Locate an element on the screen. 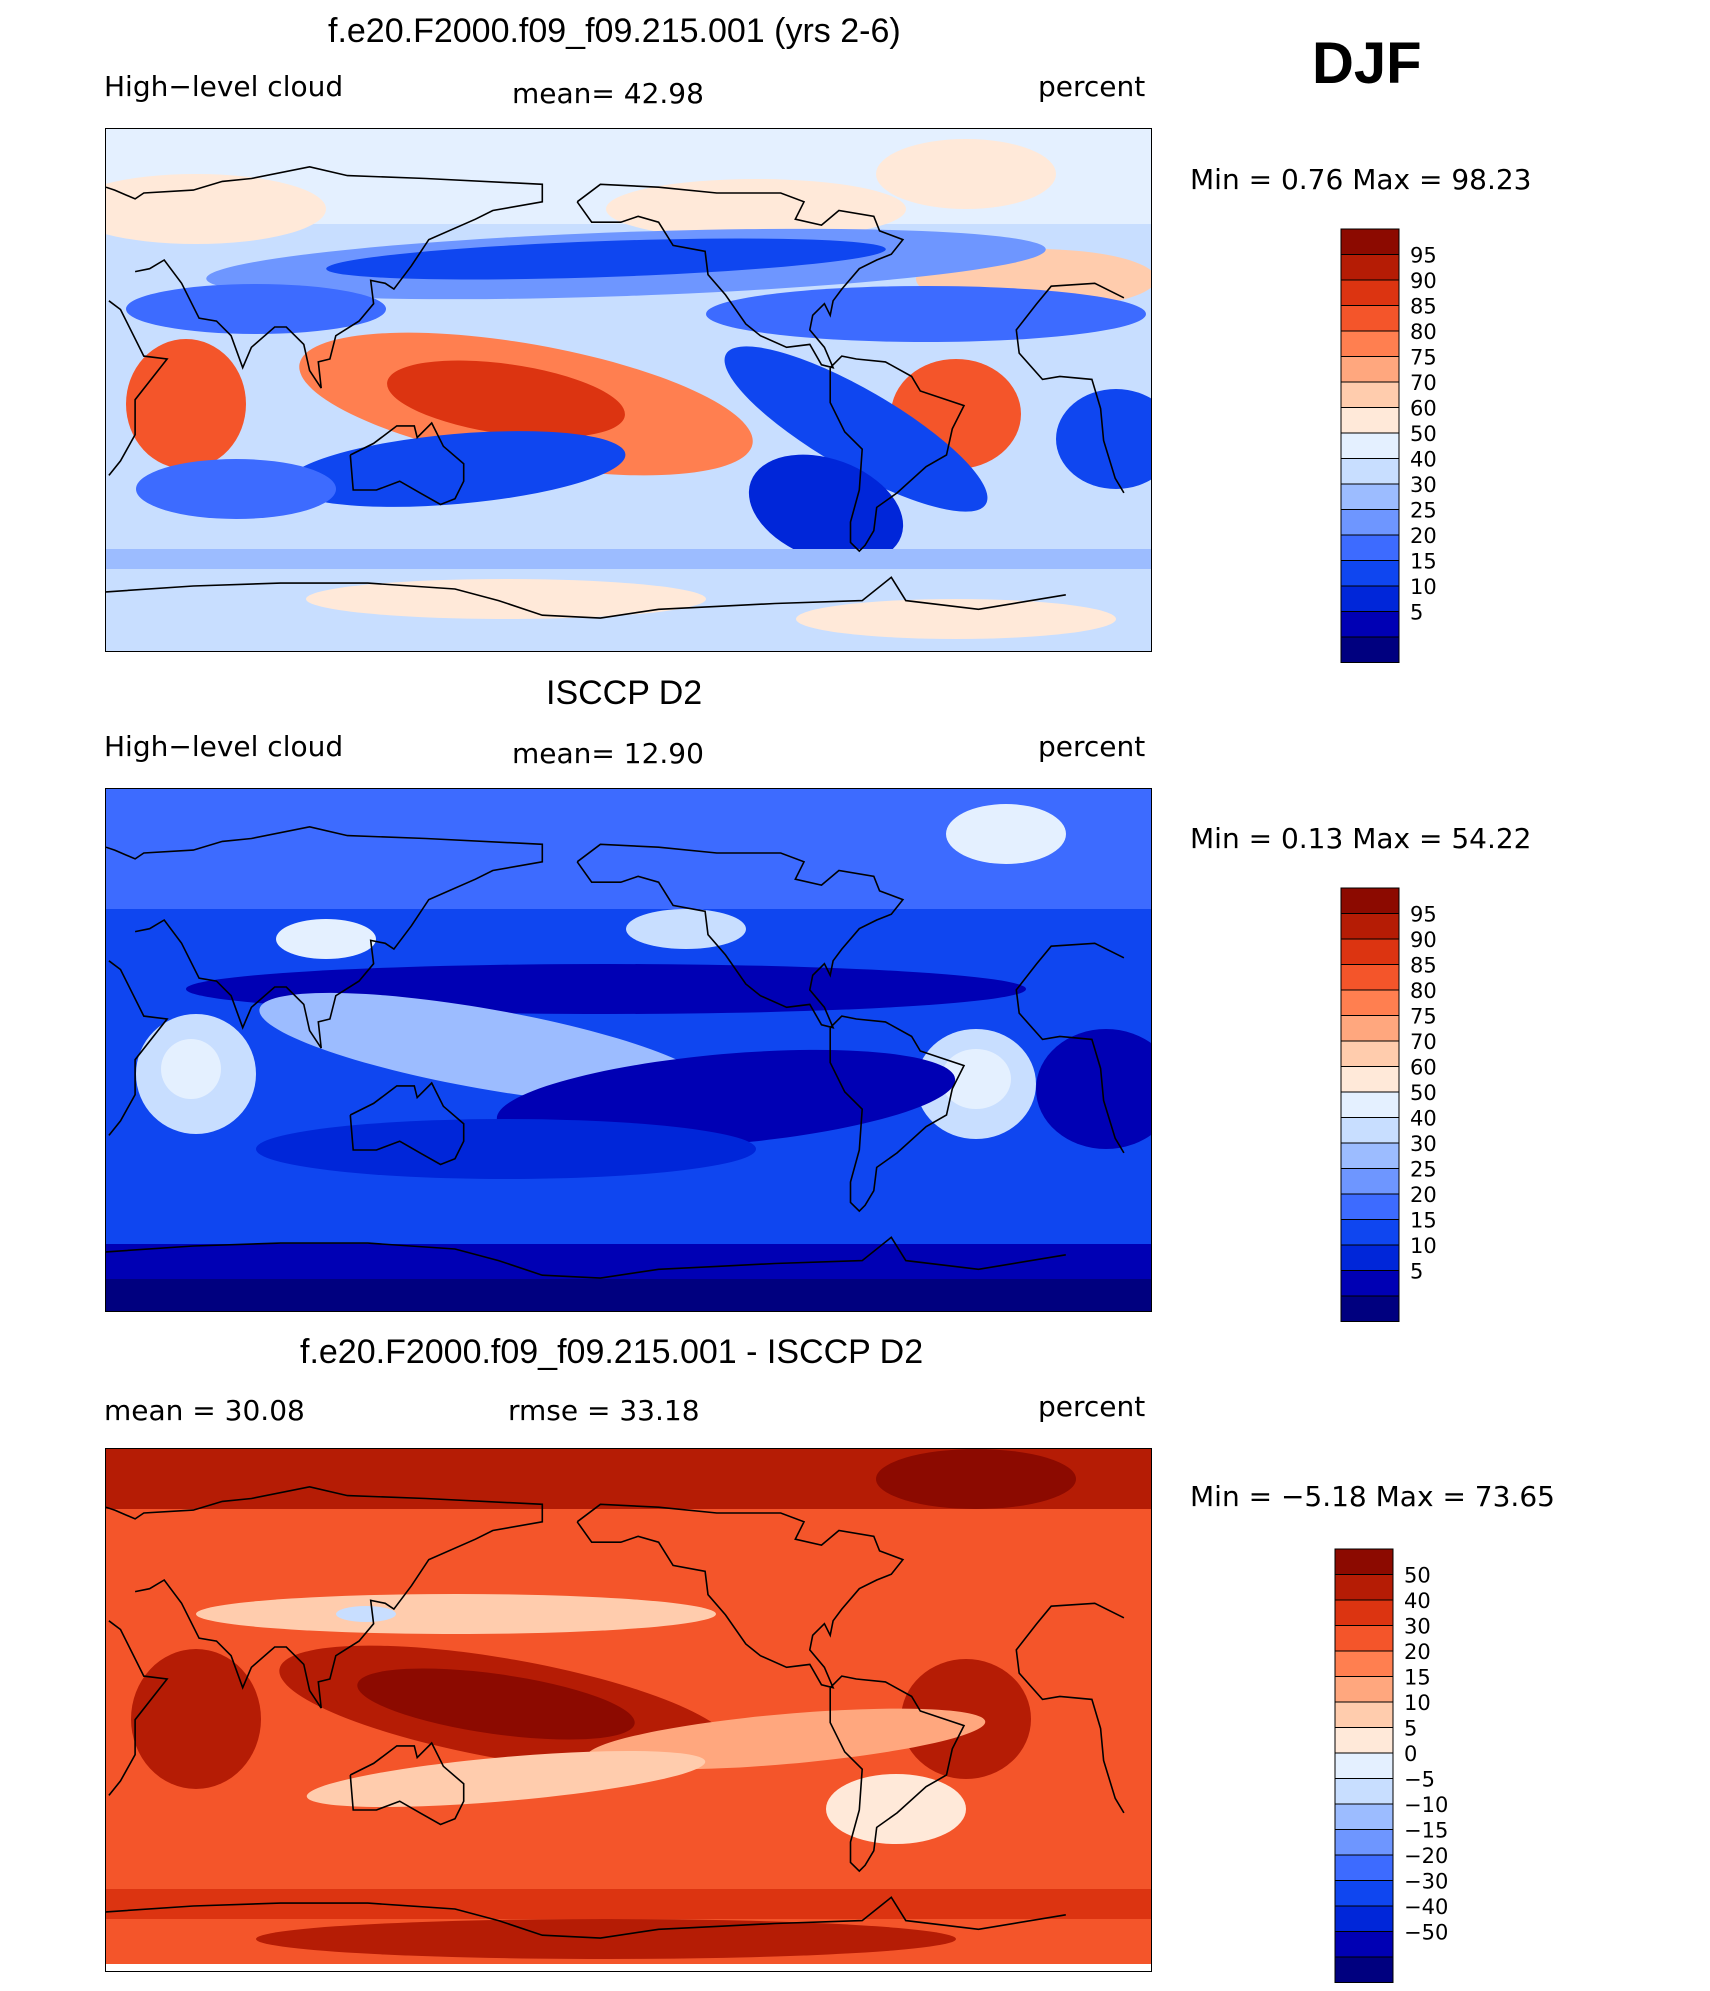 This screenshot has height=1991, width=1710. panel-2-title: ISCCP D2 is located at coordinates (624, 693).